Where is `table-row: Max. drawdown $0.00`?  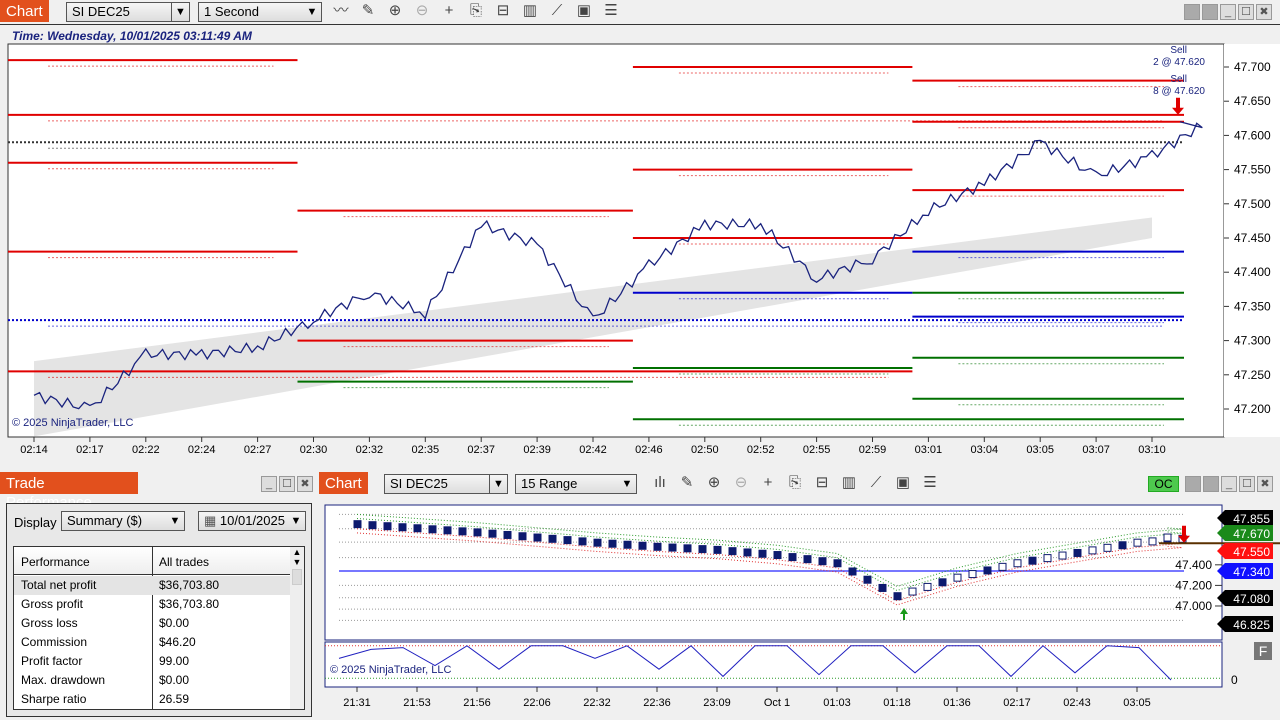
table-row: Max. drawdown $0.00 is located at coordinates (152, 680).